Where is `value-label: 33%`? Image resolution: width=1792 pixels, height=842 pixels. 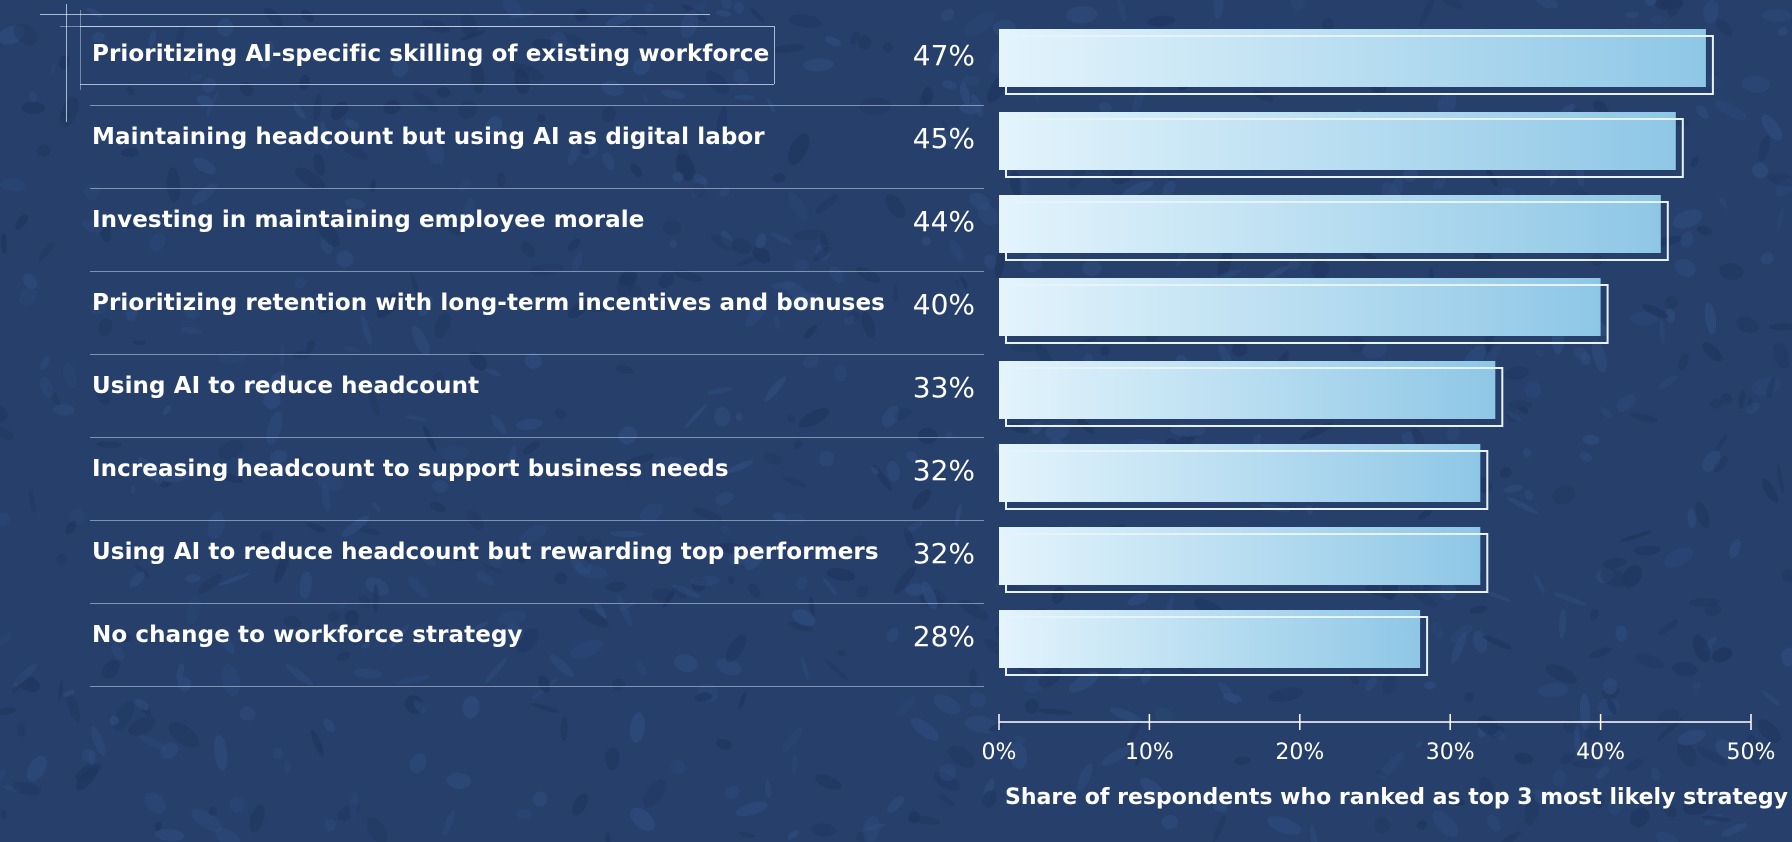
value-label: 33% is located at coordinates (943, 387).